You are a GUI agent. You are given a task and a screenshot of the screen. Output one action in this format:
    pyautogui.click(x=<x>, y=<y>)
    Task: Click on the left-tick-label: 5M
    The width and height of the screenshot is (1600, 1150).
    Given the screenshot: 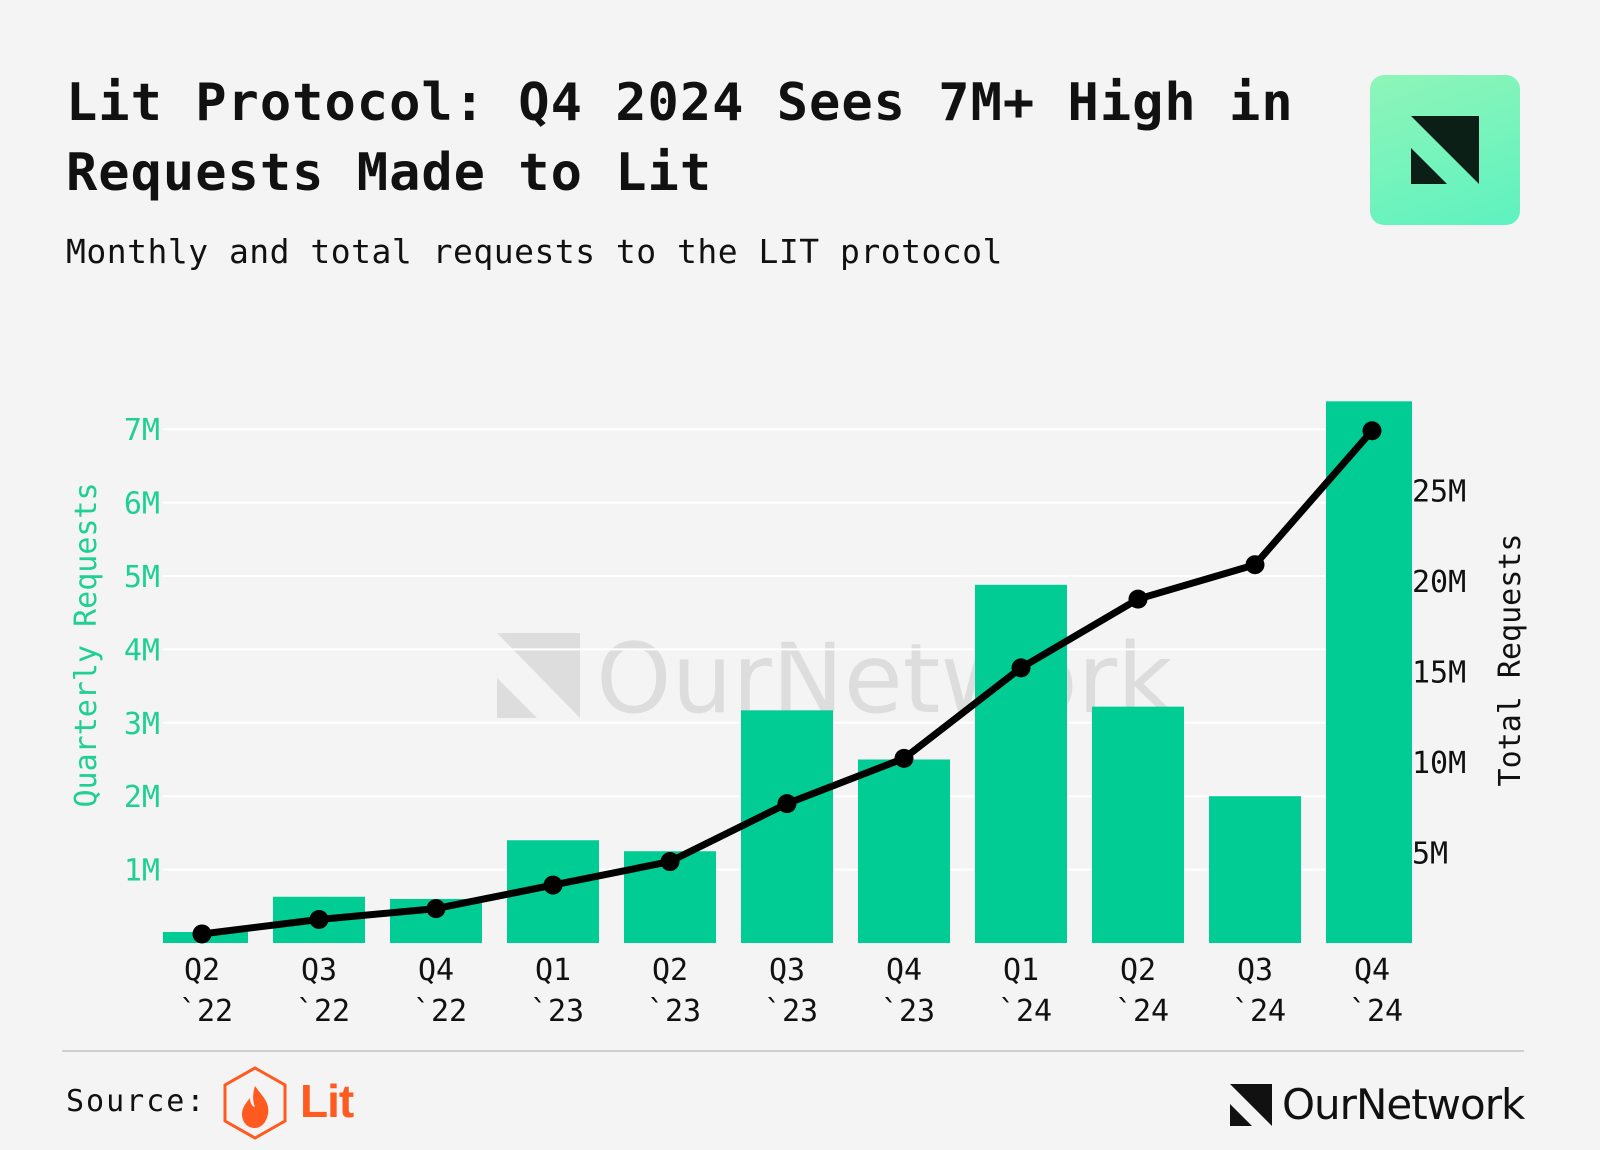 What is the action you would take?
    pyautogui.click(x=142, y=577)
    